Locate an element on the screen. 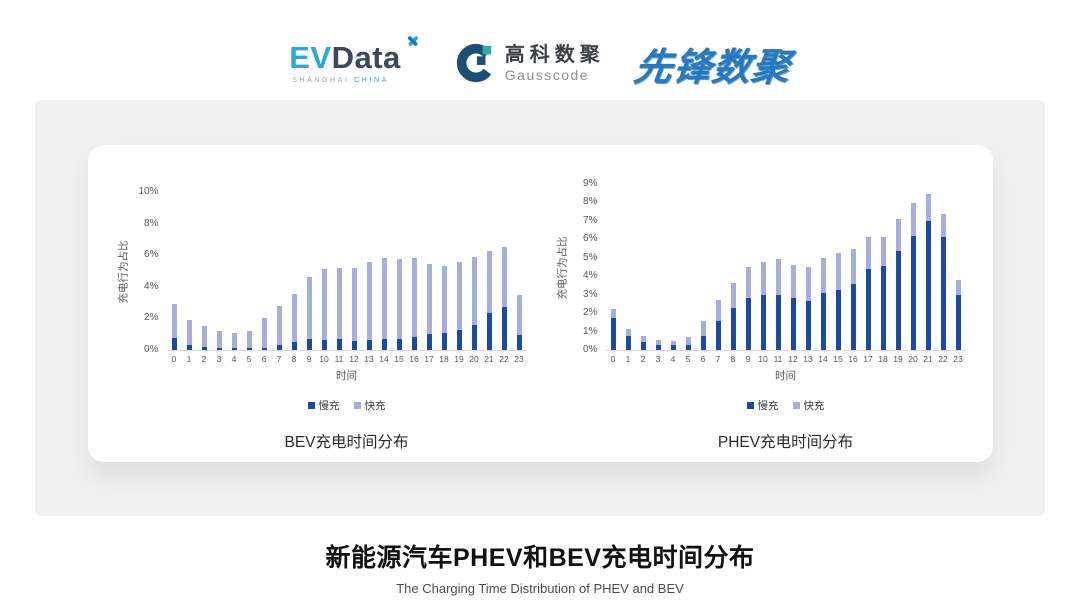 This screenshot has width=1080, height=608. x-tick-label: 11 is located at coordinates (778, 359).